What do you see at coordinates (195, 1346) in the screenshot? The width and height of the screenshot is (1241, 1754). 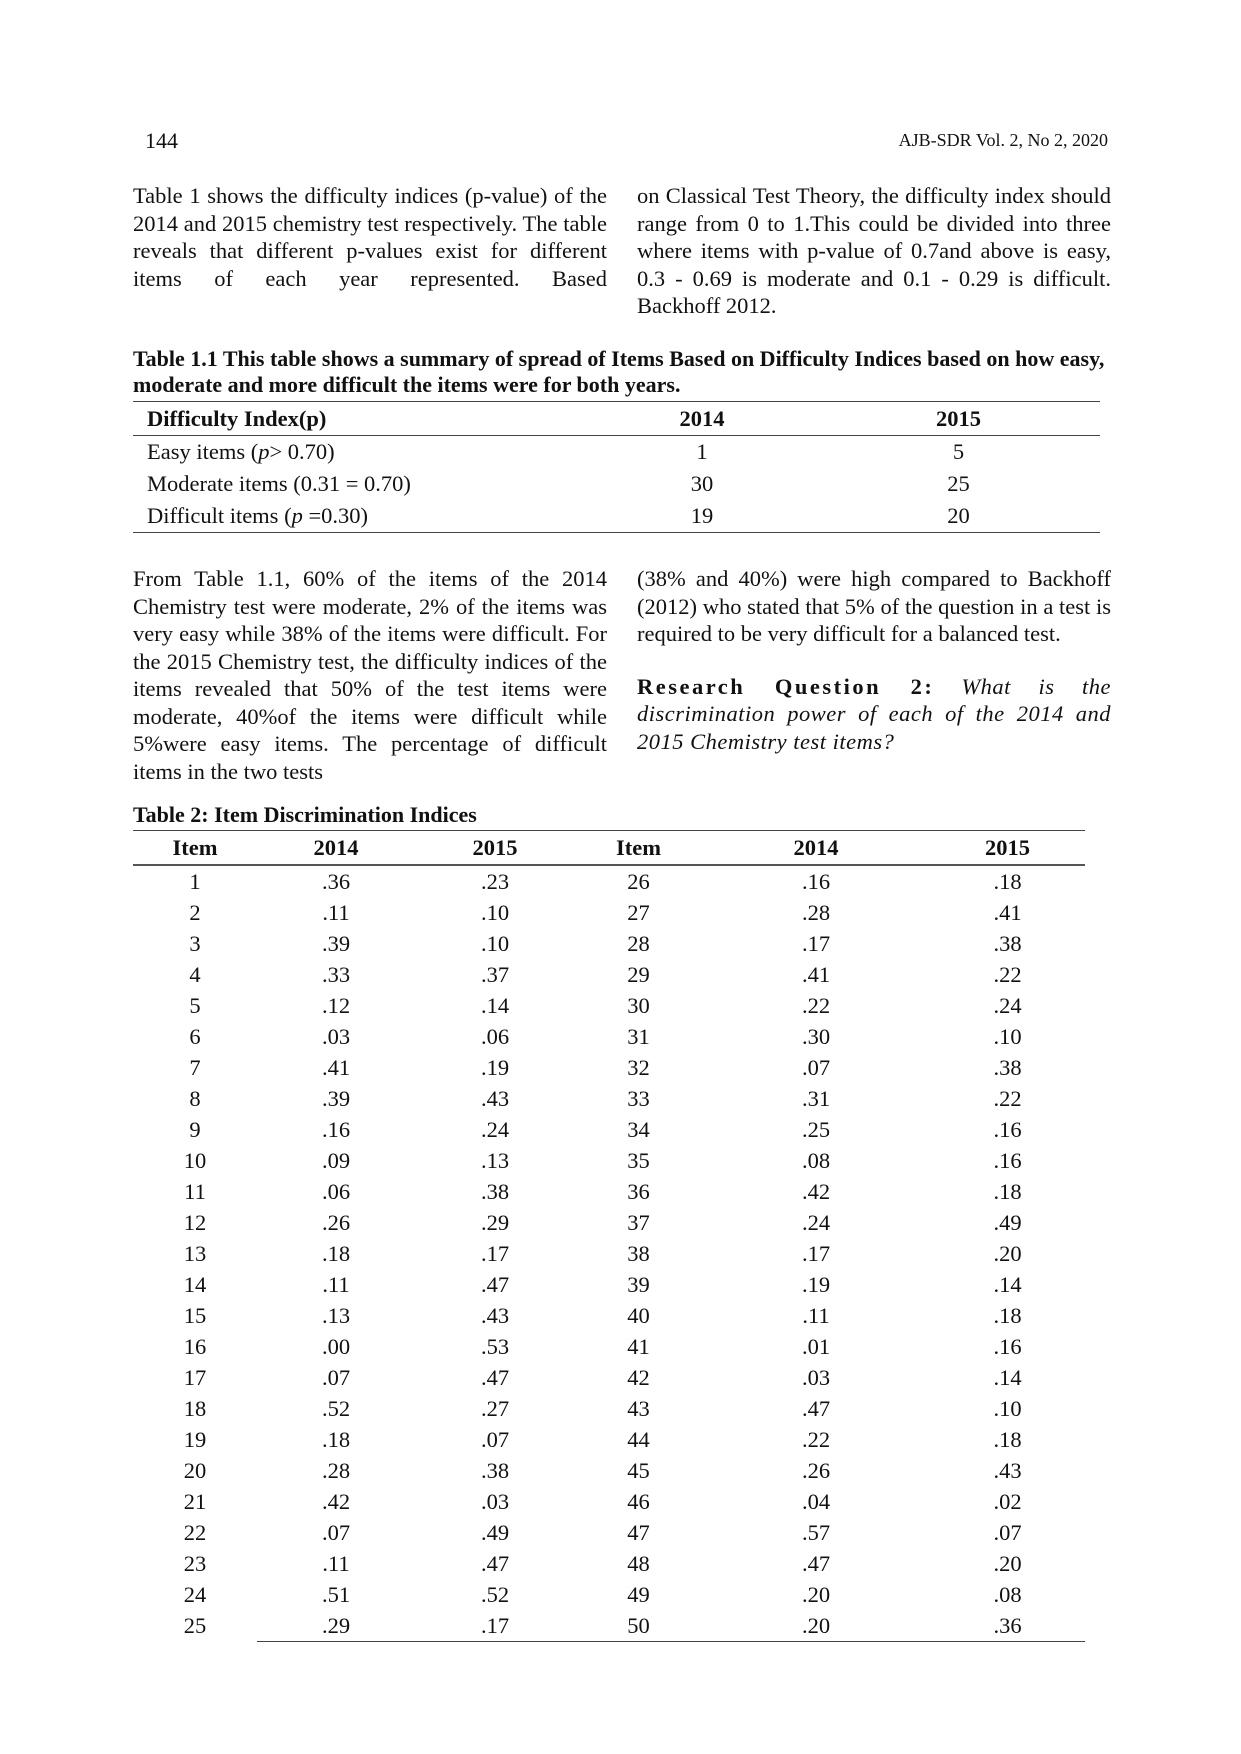 I see `table-cell: 16` at bounding box center [195, 1346].